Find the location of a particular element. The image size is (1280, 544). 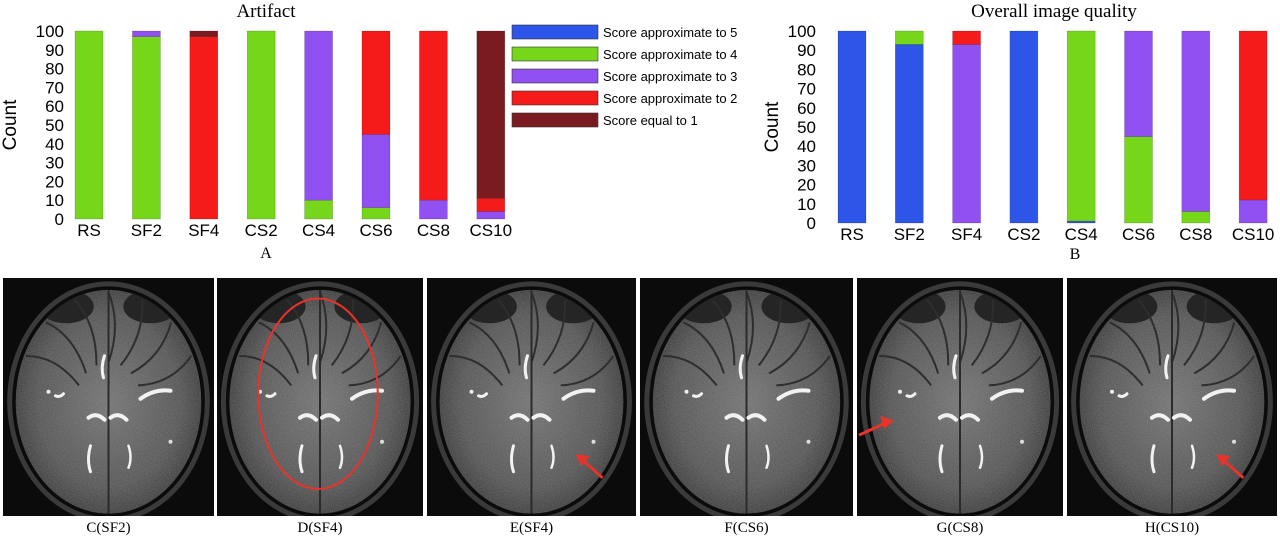

image-caption: C(SF2) is located at coordinates (108, 528).